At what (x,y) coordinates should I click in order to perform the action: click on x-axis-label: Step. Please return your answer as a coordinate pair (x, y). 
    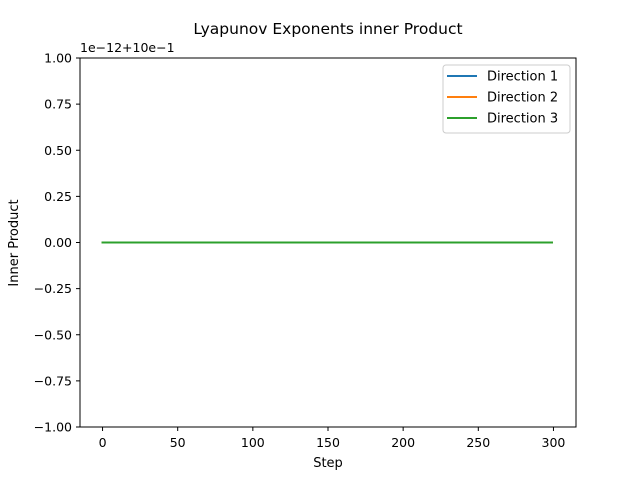
    Looking at the image, I should click on (328, 463).